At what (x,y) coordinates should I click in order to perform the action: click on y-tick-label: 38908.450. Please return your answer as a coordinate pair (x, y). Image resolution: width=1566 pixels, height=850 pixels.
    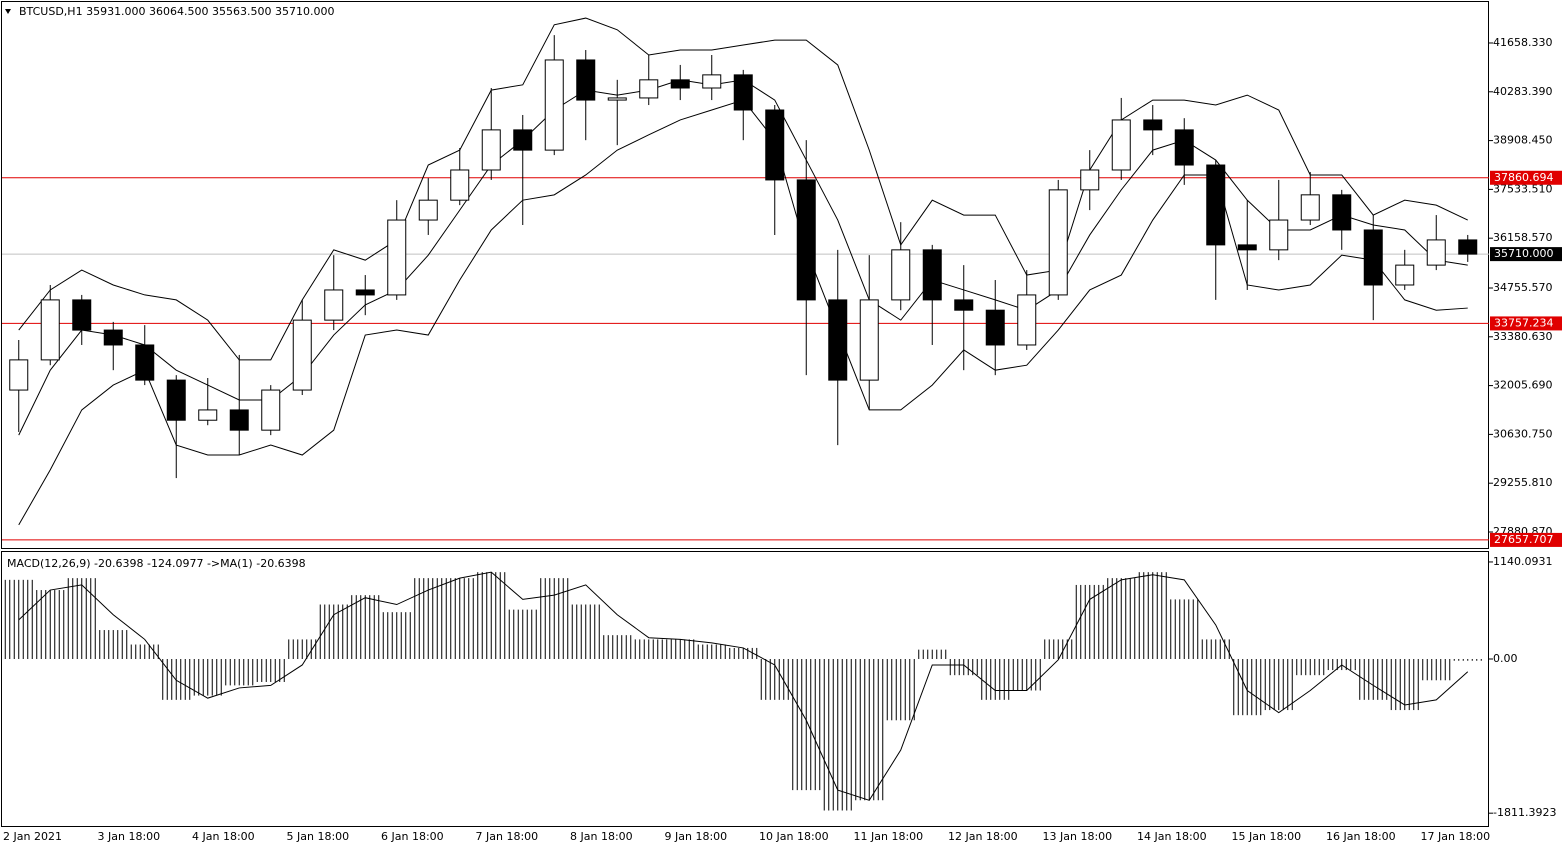
    Looking at the image, I should click on (1523, 140).